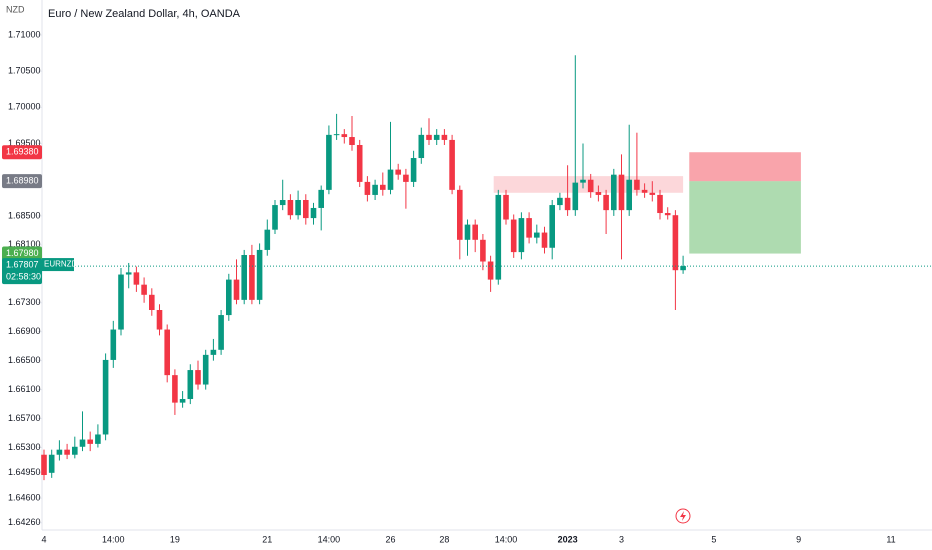 The width and height of the screenshot is (932, 550). What do you see at coordinates (22, 253) in the screenshot?
I see `target-badge` at bounding box center [22, 253].